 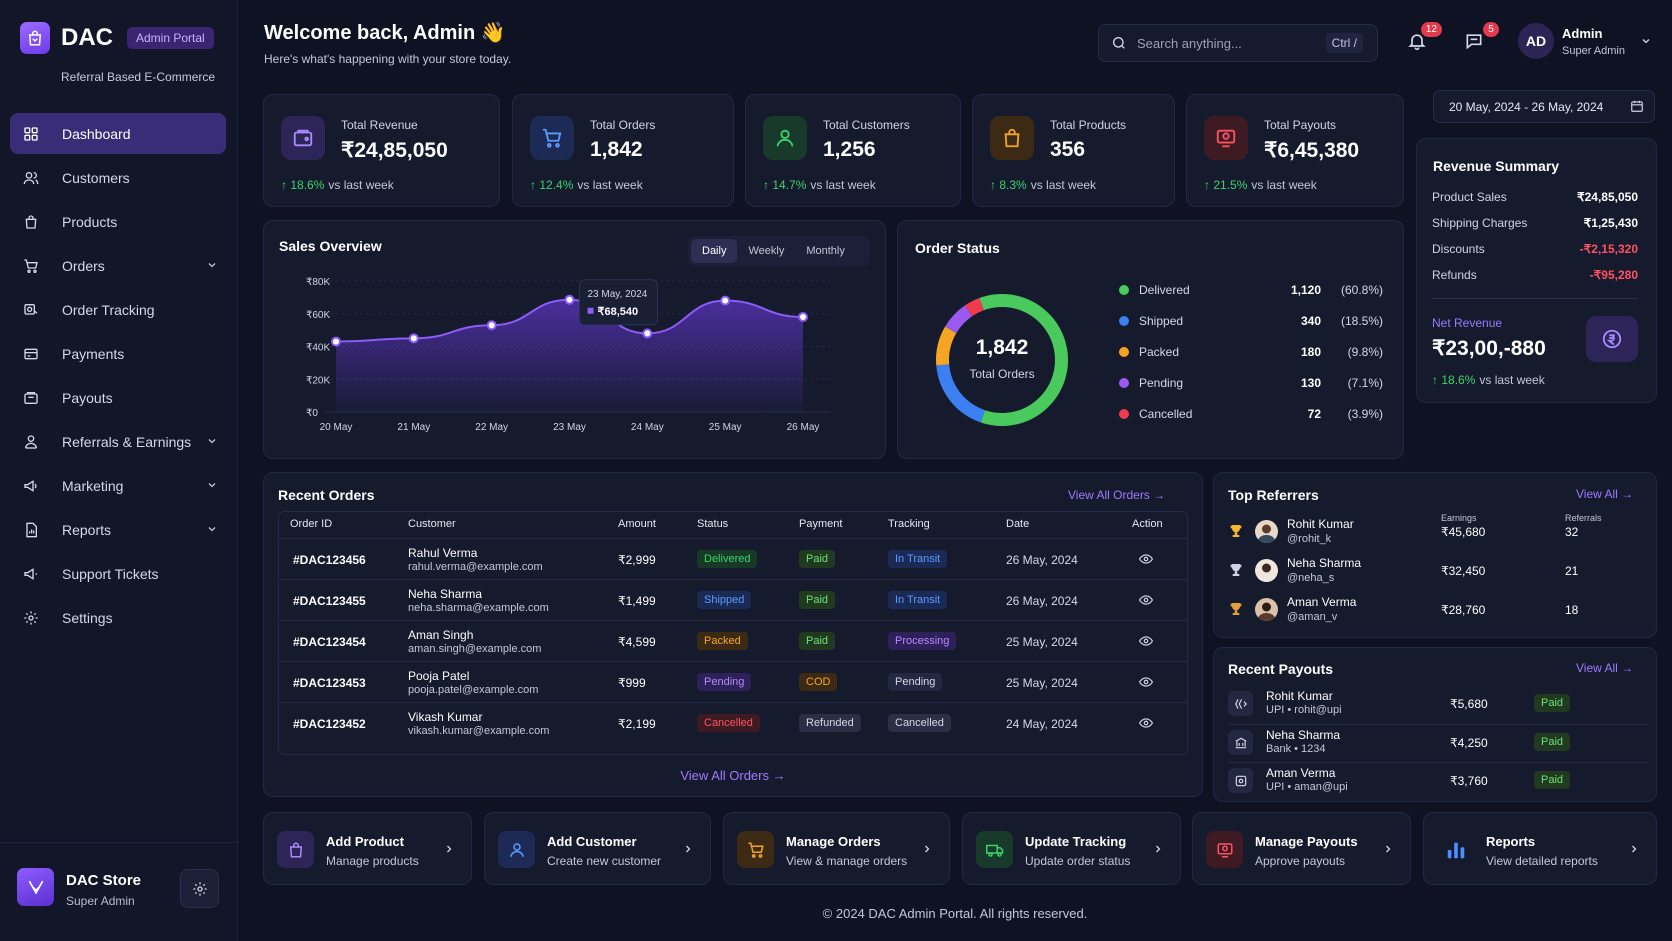 What do you see at coordinates (118, 573) in the screenshot?
I see `sidebar-item-support-tickets: Support Tickets` at bounding box center [118, 573].